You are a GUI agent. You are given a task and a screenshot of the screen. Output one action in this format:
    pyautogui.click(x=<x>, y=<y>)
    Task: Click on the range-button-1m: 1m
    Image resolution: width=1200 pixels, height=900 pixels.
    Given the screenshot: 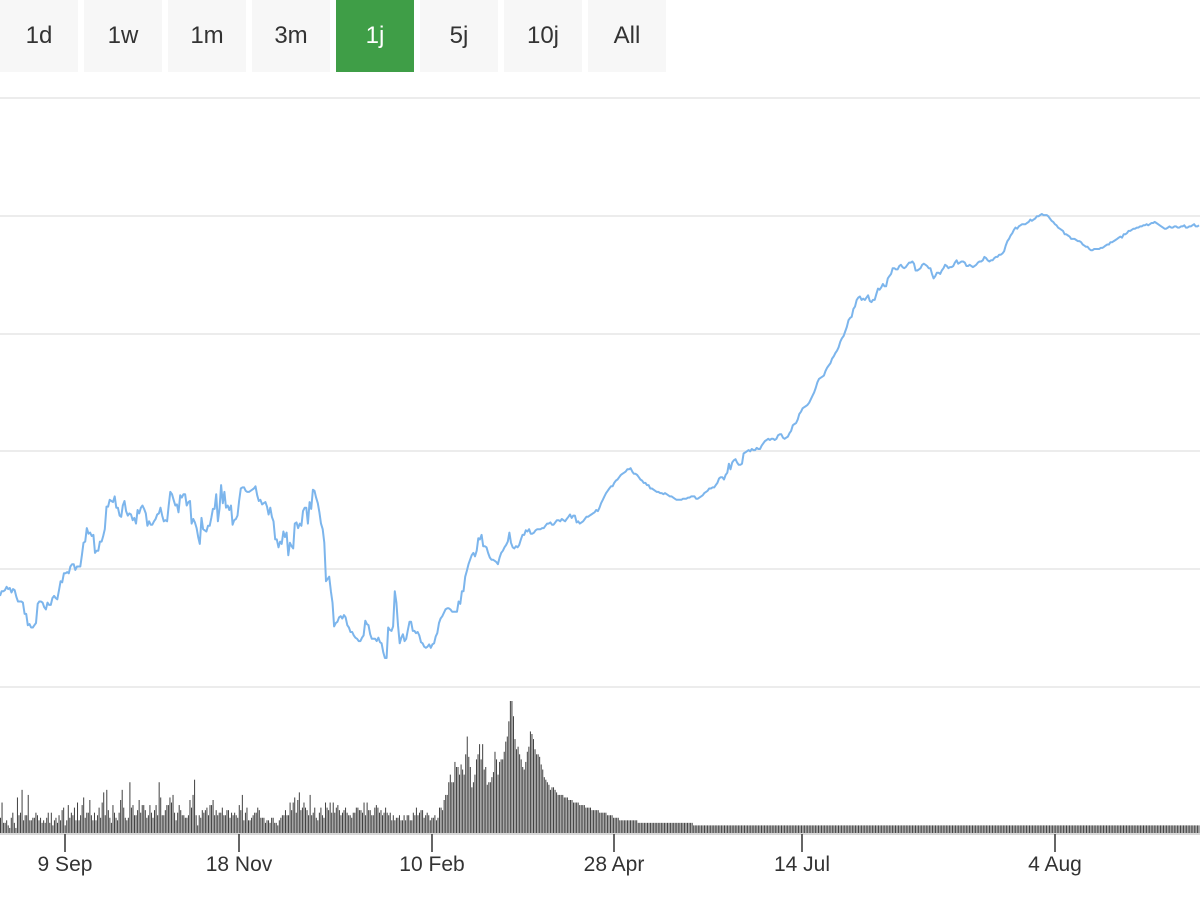 What is the action you would take?
    pyautogui.click(x=207, y=36)
    